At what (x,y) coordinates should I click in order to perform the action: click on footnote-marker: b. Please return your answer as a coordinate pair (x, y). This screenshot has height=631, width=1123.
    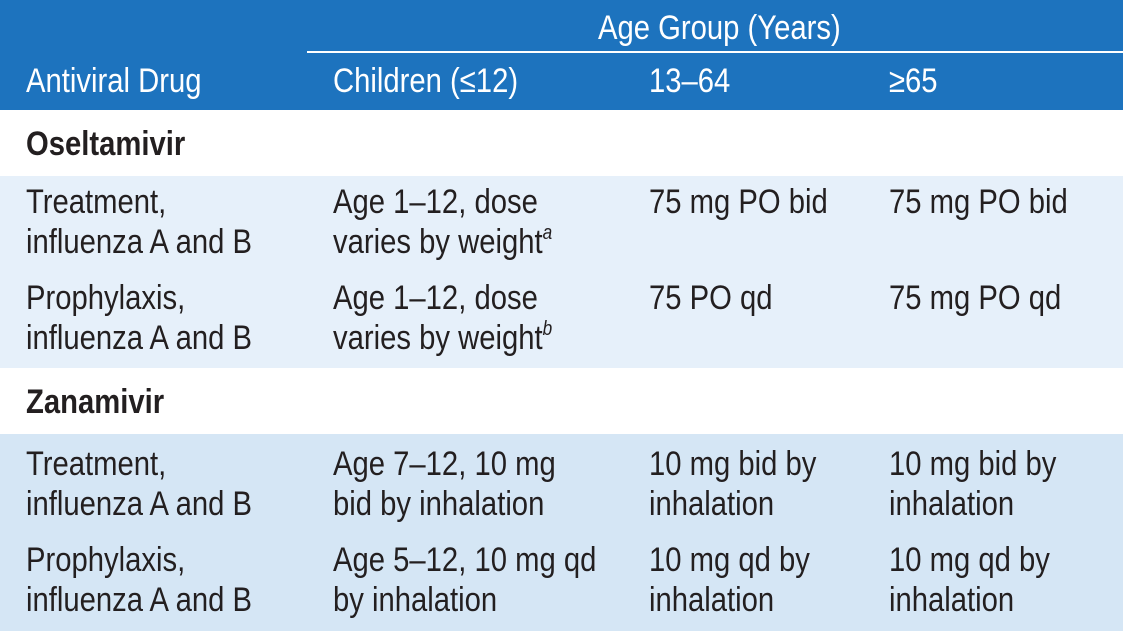
    Looking at the image, I should click on (547, 329).